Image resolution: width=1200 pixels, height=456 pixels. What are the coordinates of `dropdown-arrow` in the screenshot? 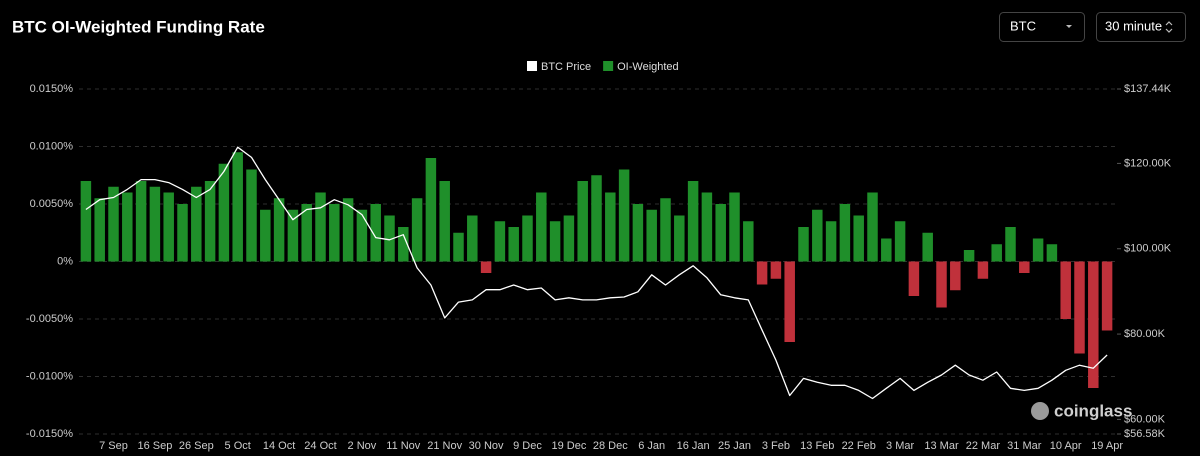 It's located at (1069, 26).